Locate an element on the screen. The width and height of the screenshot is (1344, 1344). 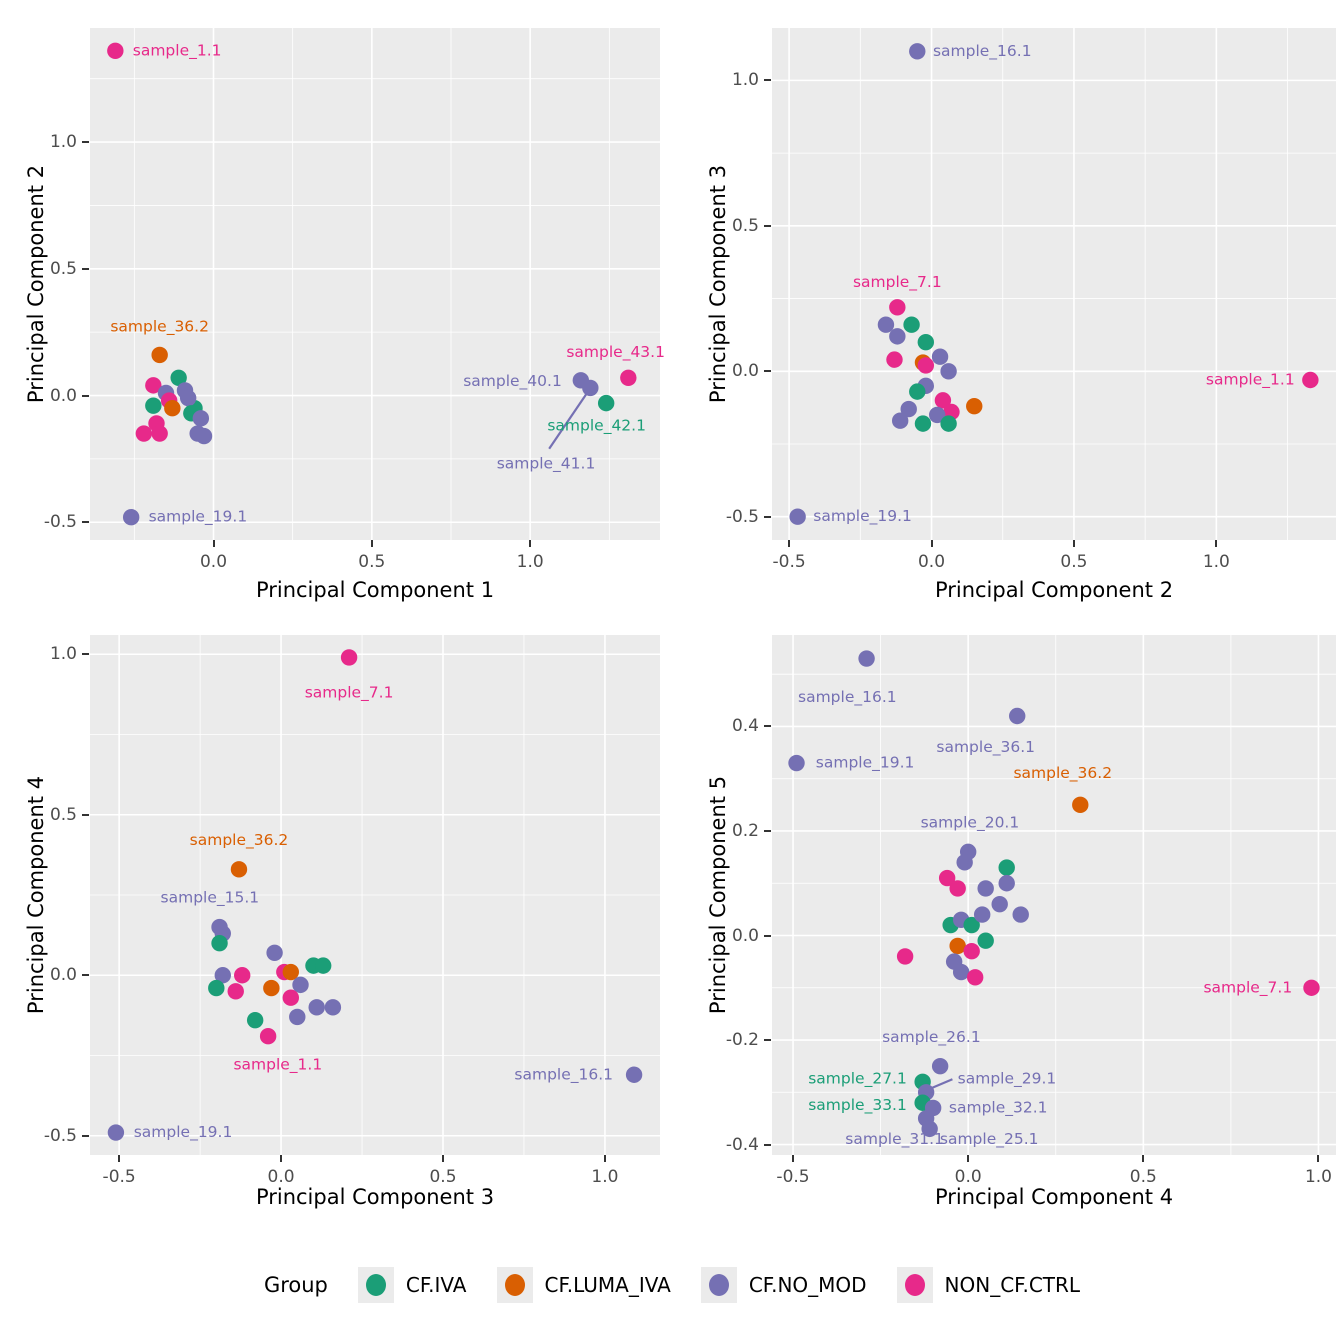
legend-dot-nomod-icon is located at coordinates (718, 1285).